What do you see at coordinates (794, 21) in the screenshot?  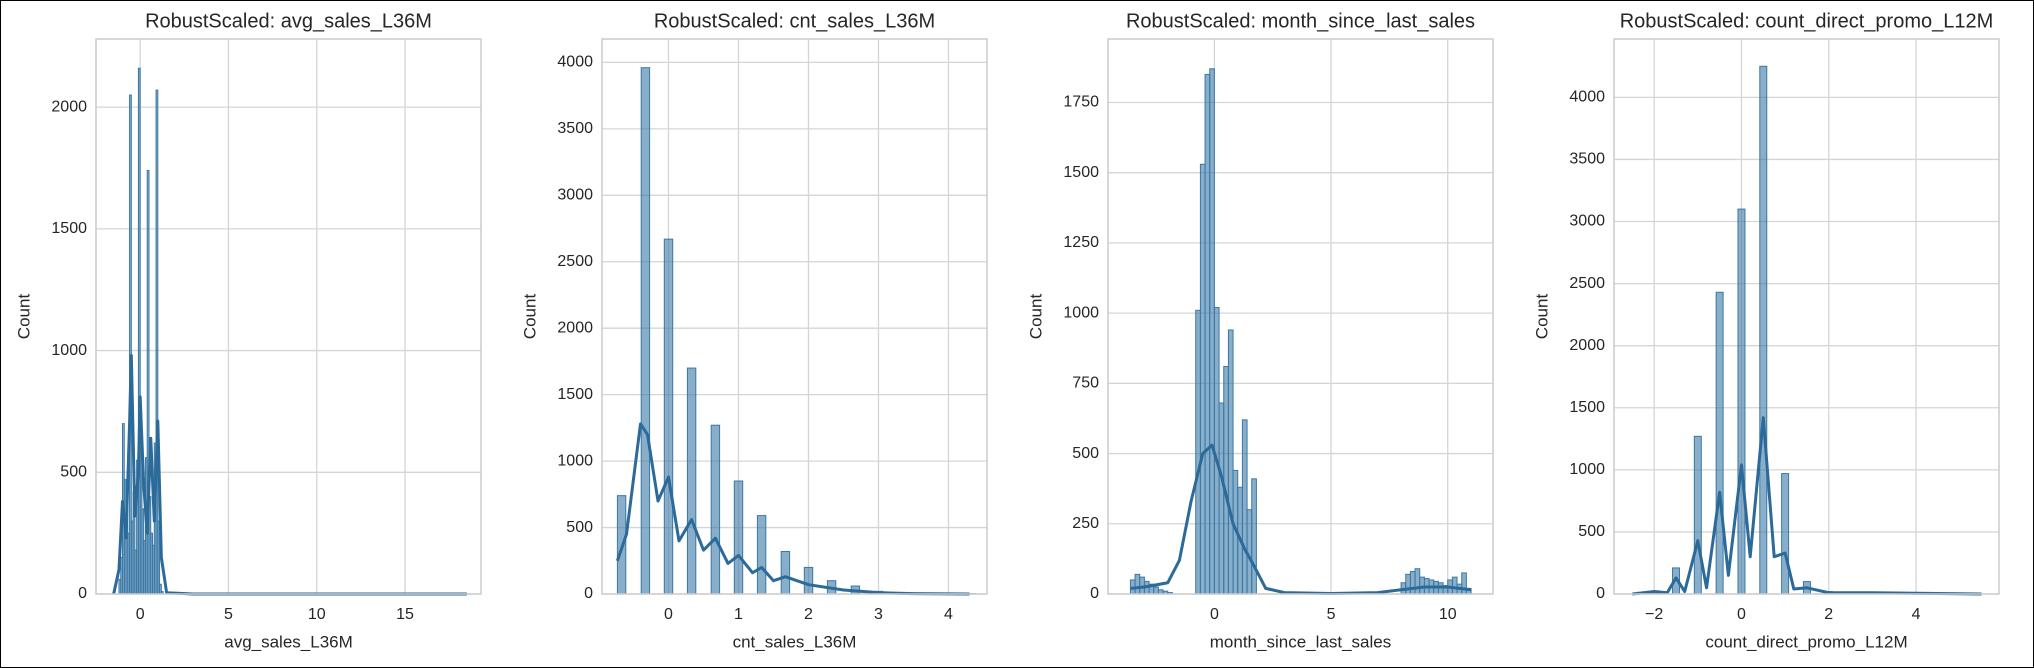 I see `chart-title: RobustScaled: cnt_sales_L36M` at bounding box center [794, 21].